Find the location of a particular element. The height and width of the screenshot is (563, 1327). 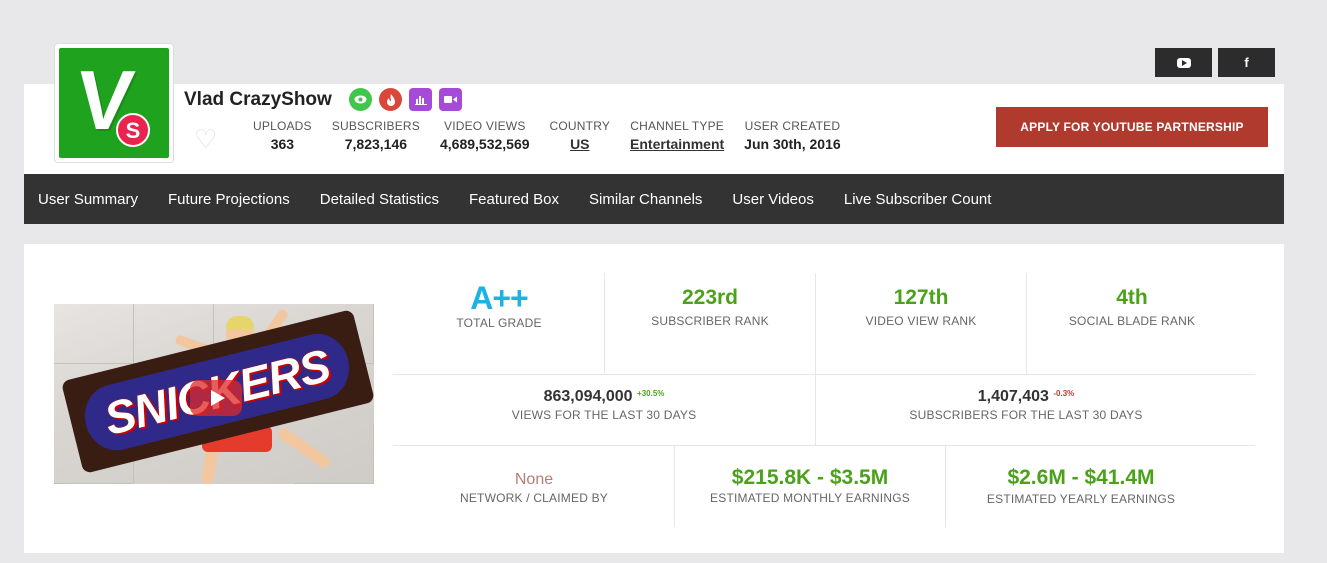

stat-label: COUNTRY is located at coordinates (580, 126).